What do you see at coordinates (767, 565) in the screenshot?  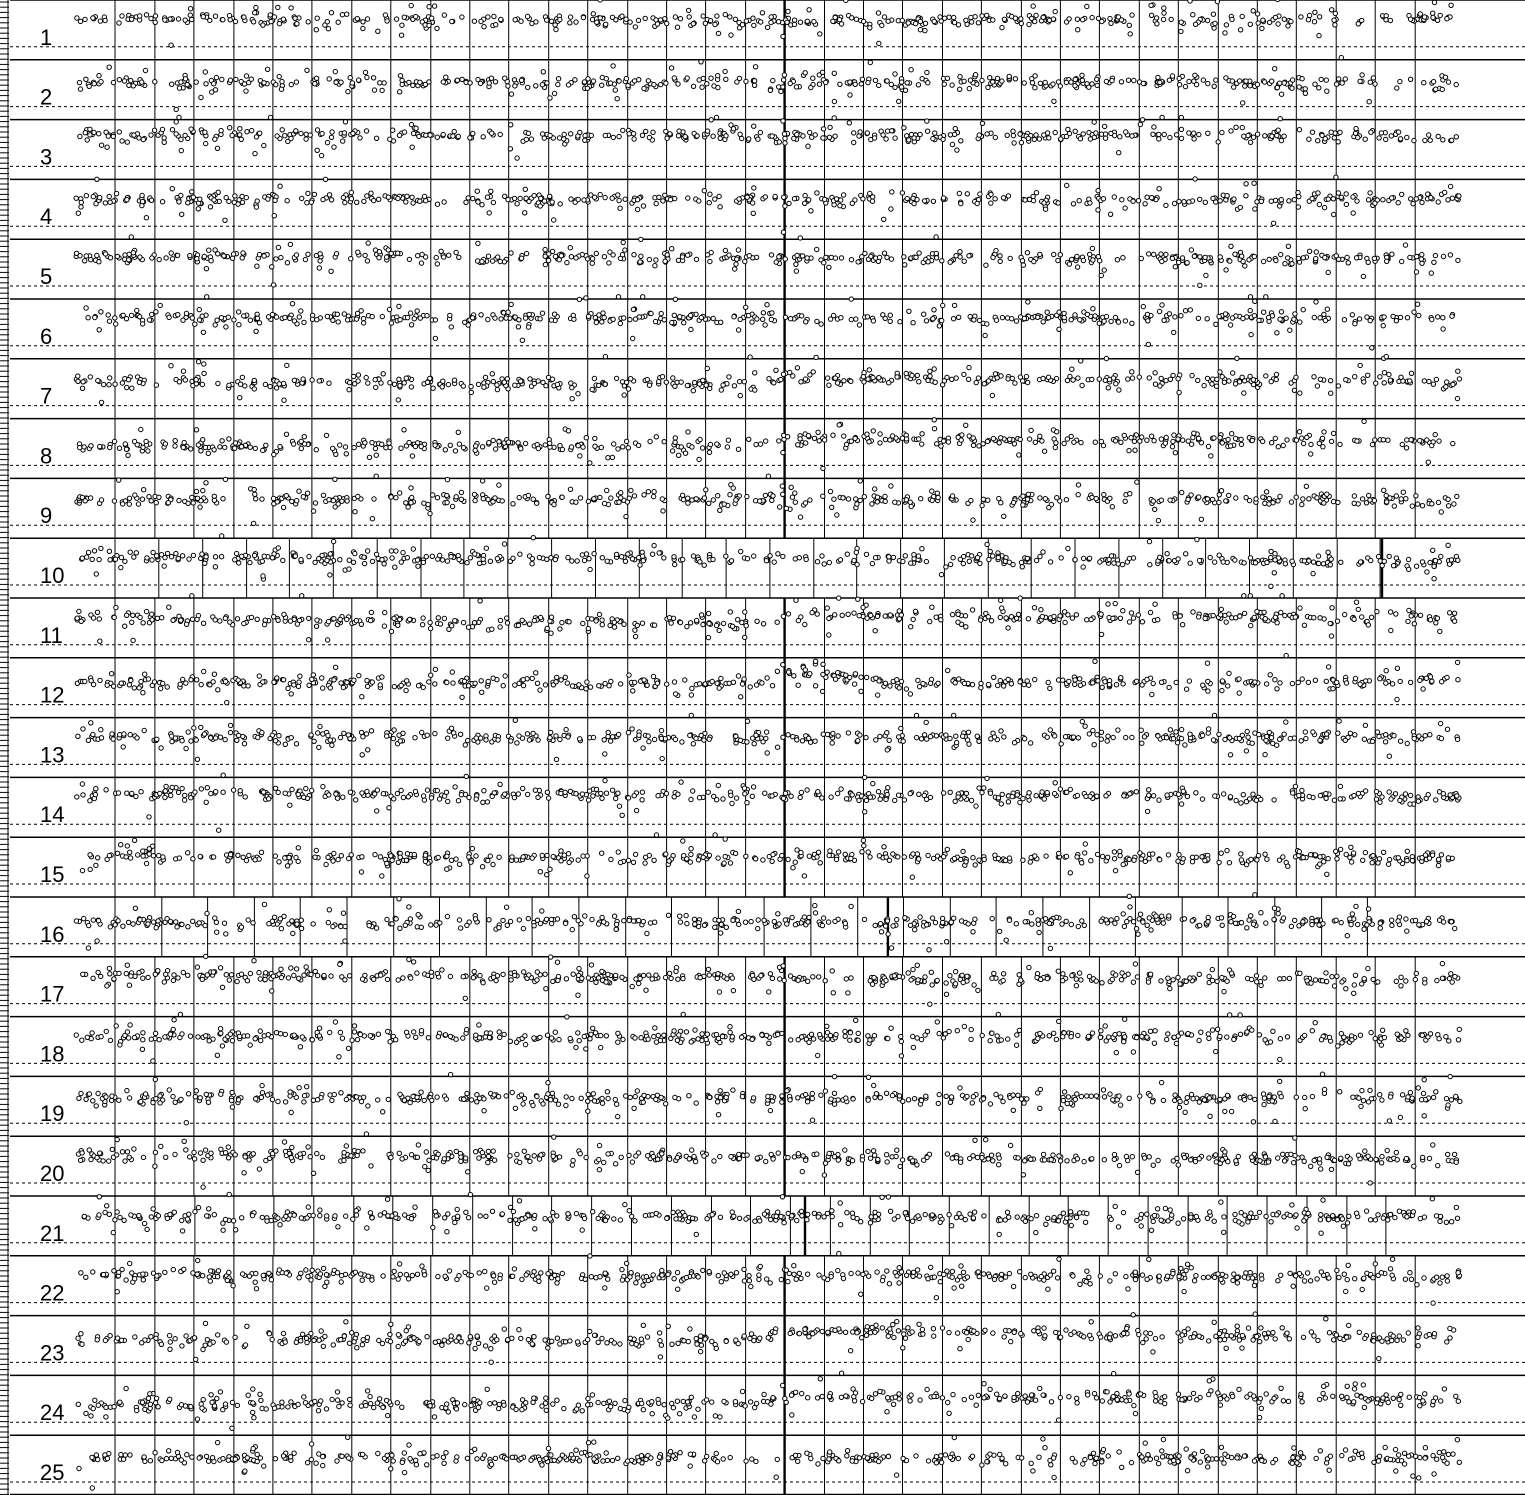 I see `row-panel-10: 10` at bounding box center [767, 565].